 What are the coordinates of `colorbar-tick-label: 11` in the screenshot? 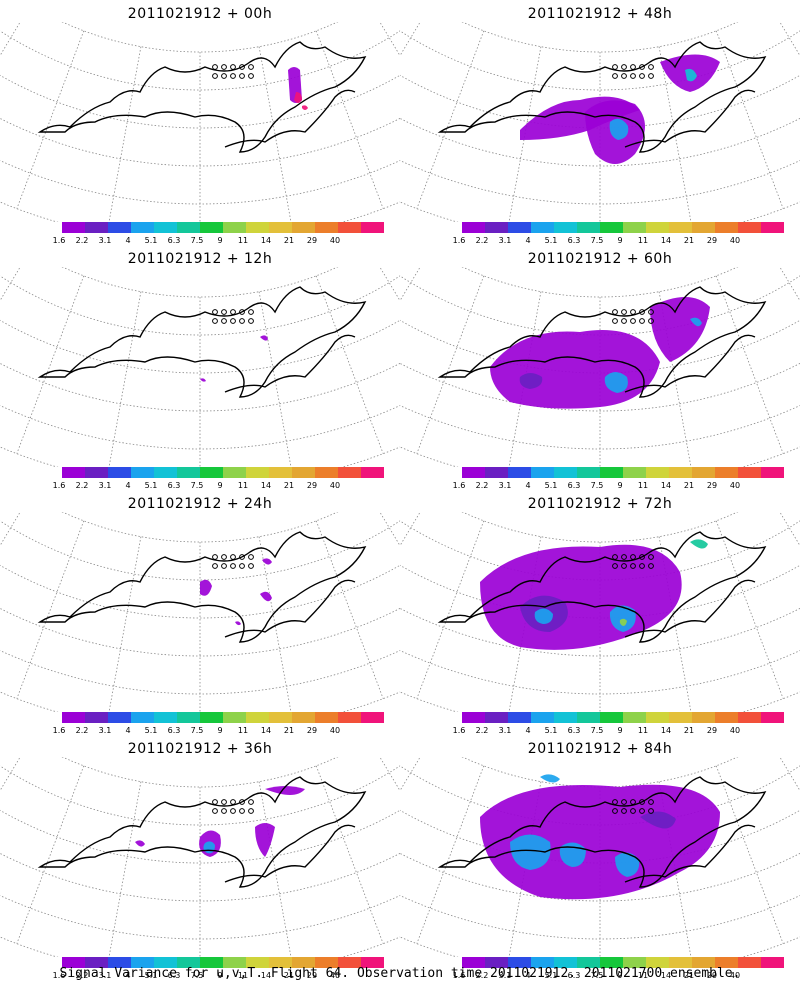 It's located at (643, 975).